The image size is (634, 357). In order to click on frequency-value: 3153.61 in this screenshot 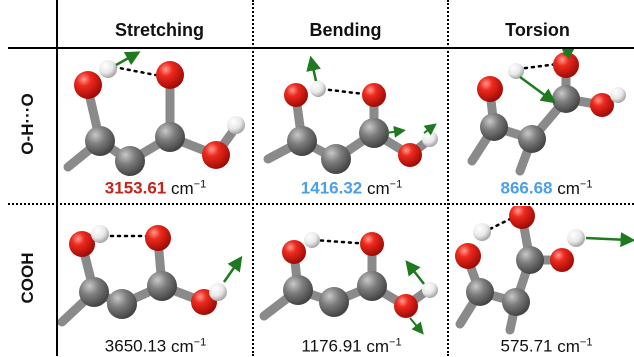, I will do `click(135, 188)`.